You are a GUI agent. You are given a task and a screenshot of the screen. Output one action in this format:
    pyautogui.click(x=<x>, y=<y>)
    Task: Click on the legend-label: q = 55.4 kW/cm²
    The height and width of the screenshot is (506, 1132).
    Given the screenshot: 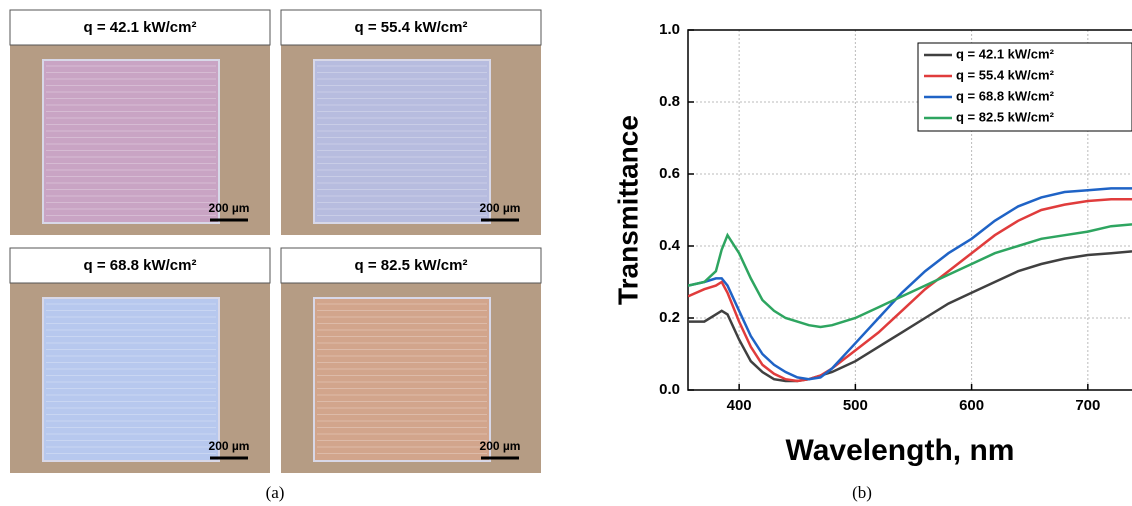 What is the action you would take?
    pyautogui.click(x=1005, y=74)
    